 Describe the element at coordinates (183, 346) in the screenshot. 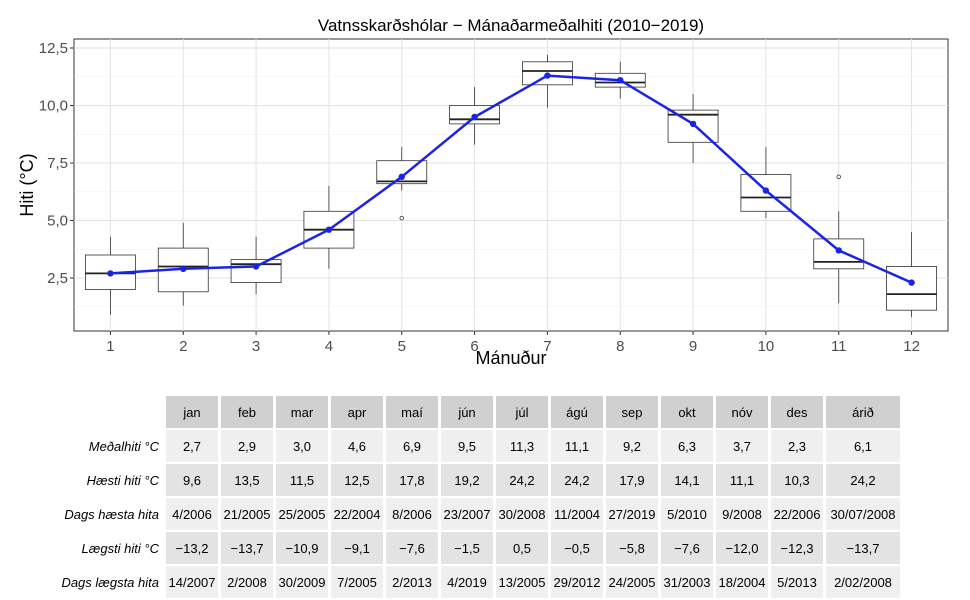

I see `x-tick-label: 2` at that location.